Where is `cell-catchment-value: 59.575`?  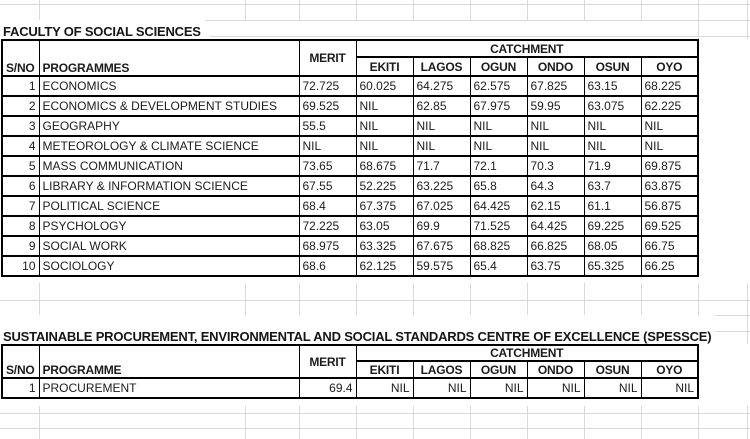 cell-catchment-value: 59.575 is located at coordinates (441, 266).